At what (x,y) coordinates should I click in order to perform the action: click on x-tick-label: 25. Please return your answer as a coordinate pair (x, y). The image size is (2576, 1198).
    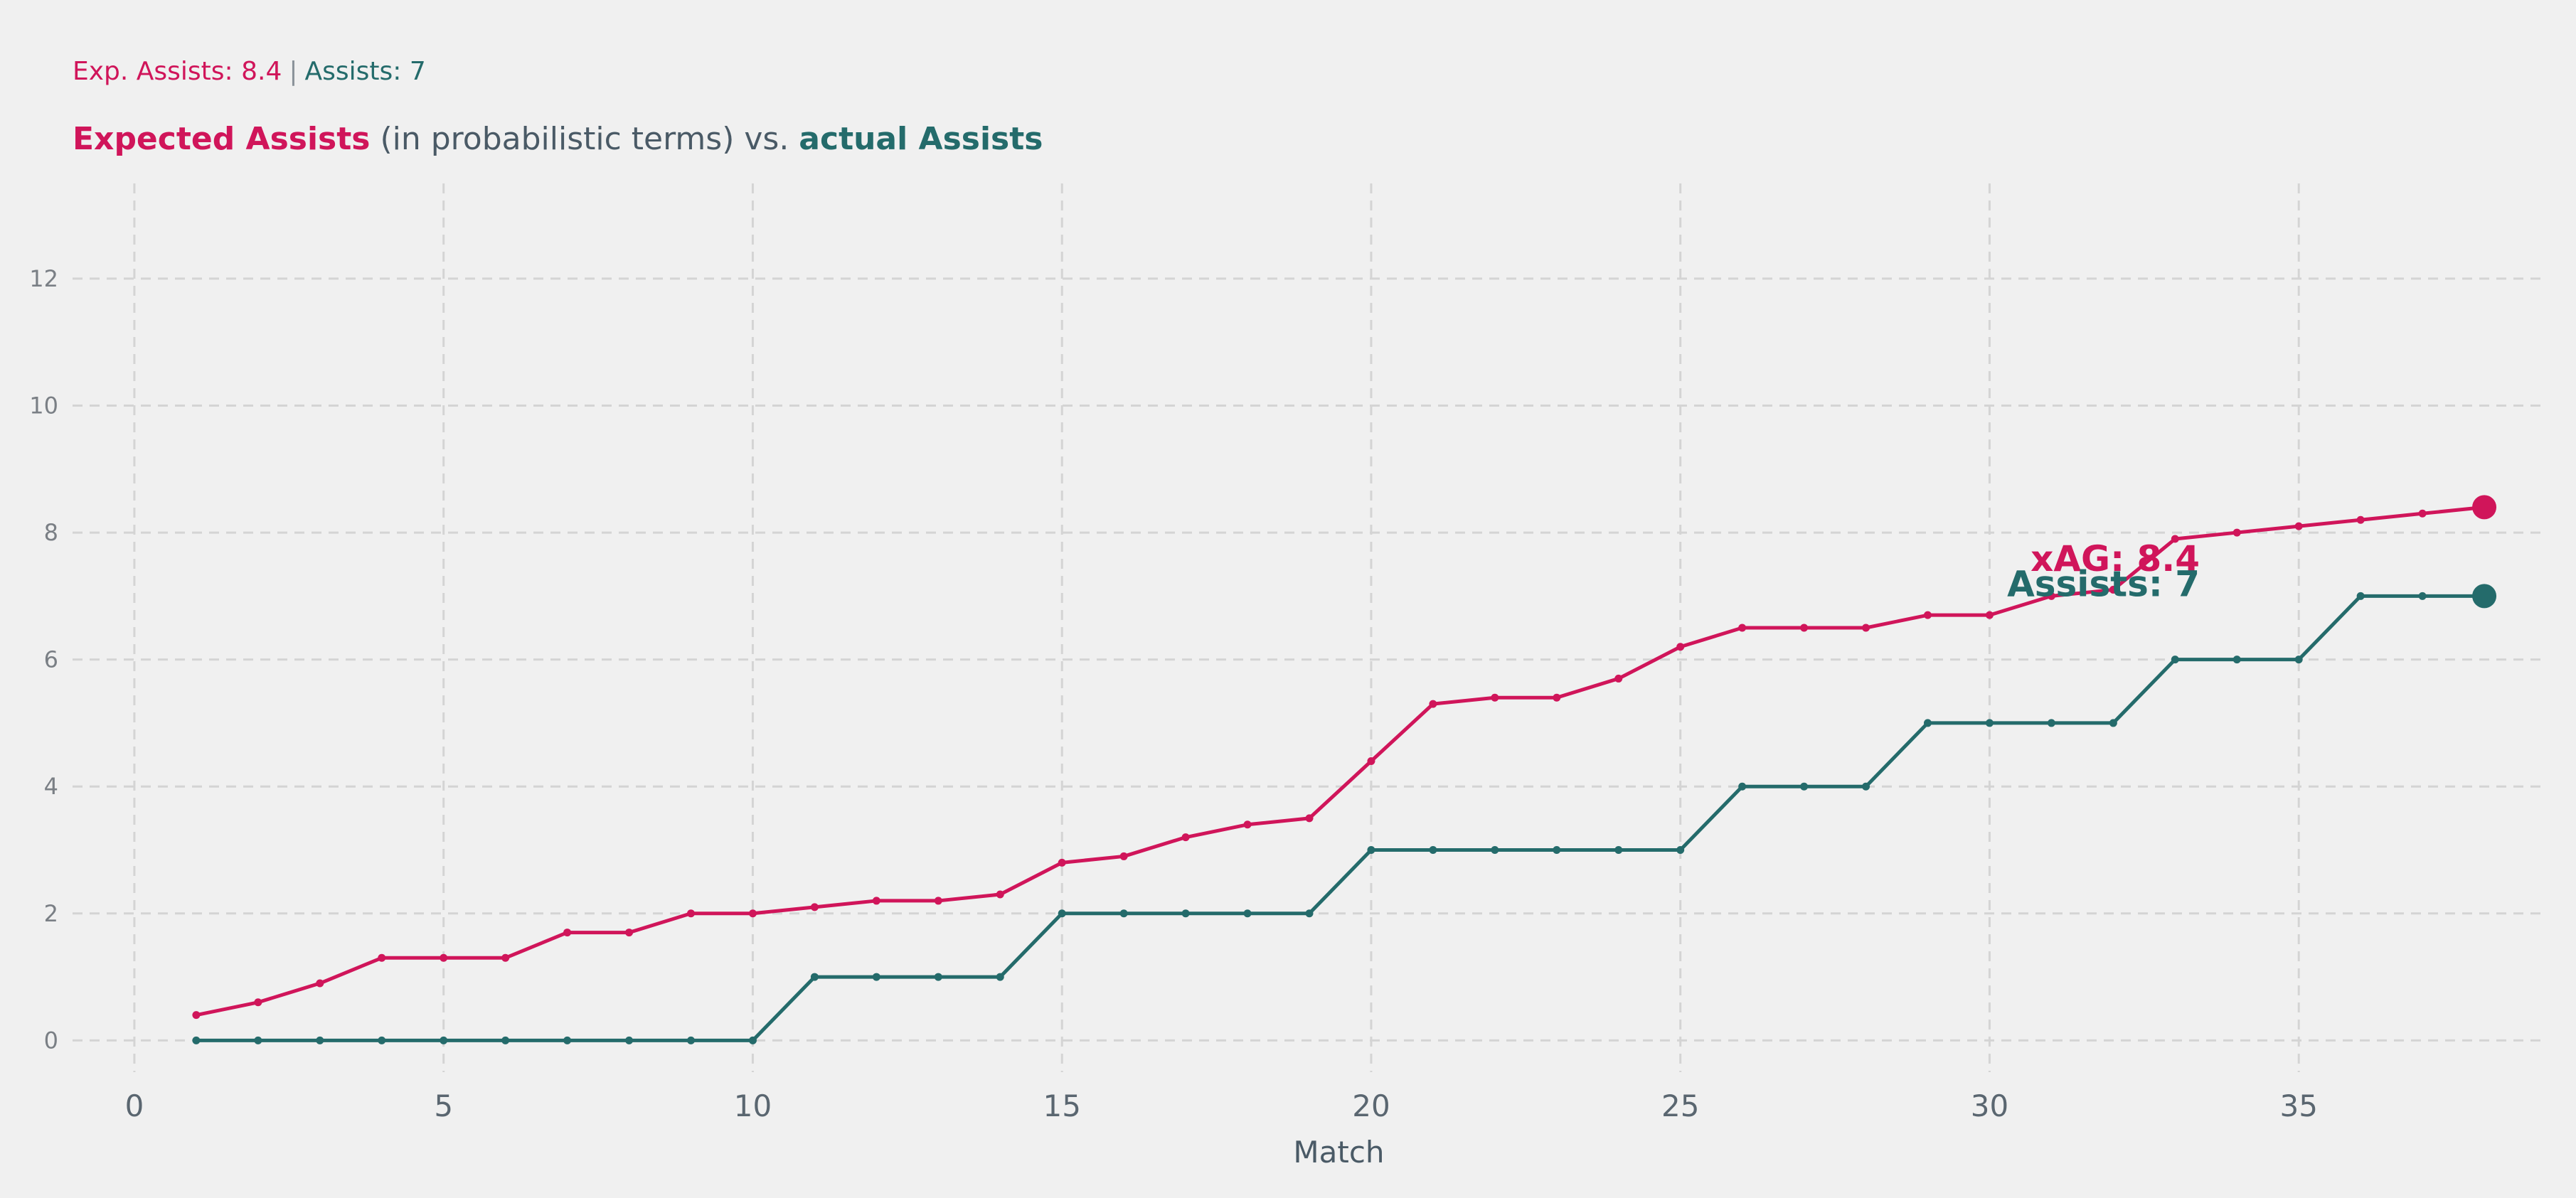
    Looking at the image, I should click on (1680, 1106).